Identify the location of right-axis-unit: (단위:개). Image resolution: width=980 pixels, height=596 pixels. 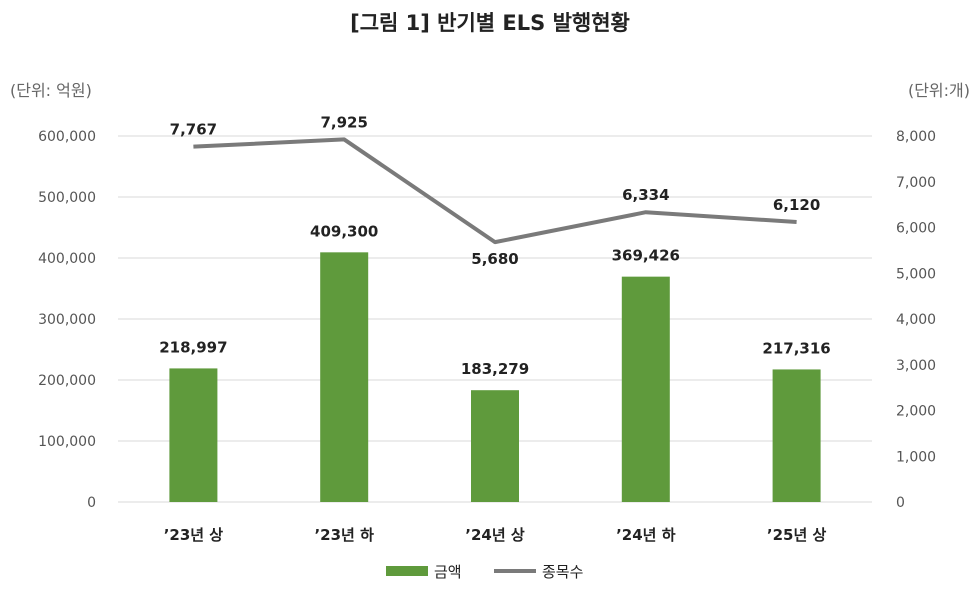
(939, 90).